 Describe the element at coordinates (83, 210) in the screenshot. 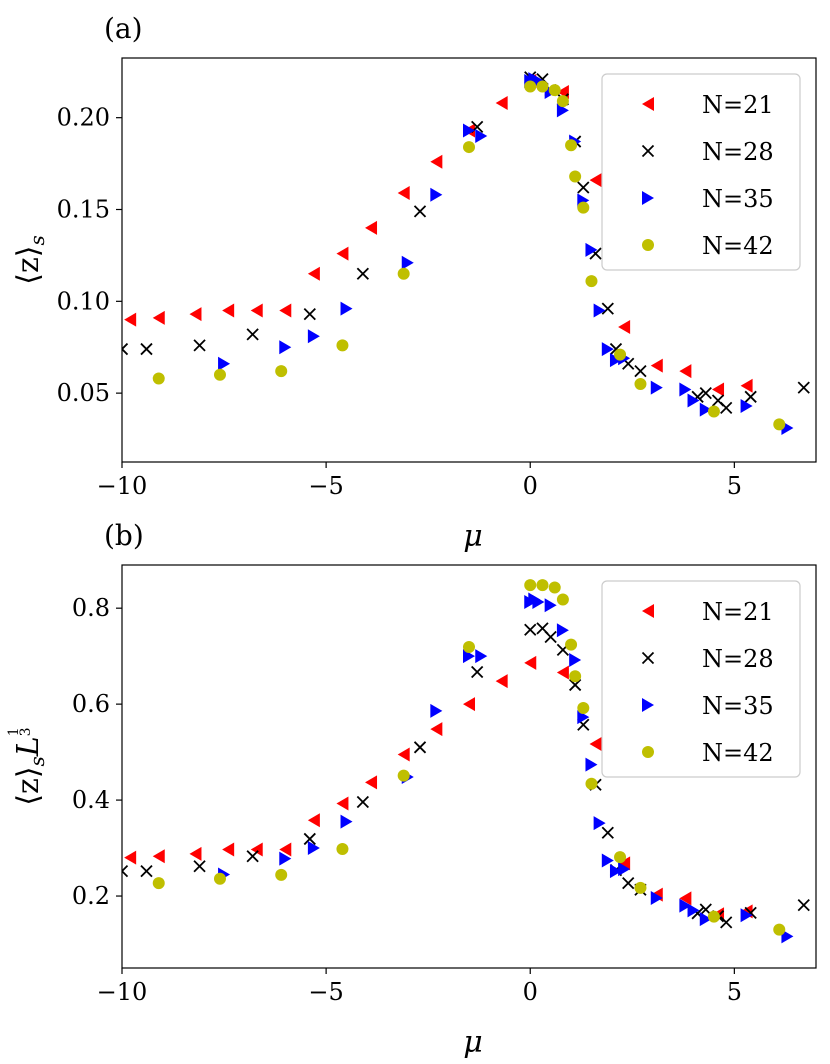

I see `y-tick-label: 0.15` at that location.